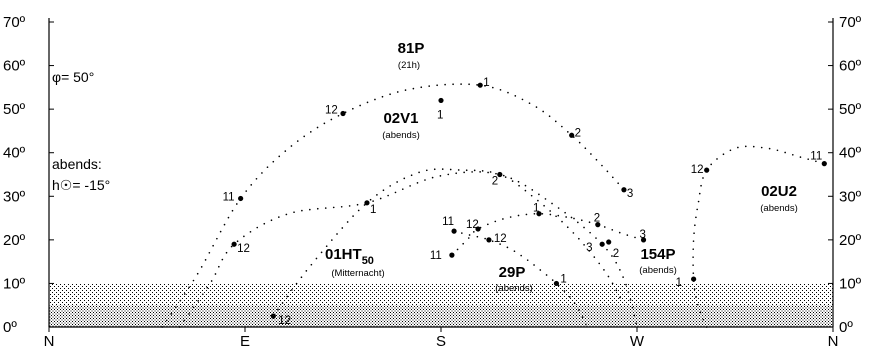 The width and height of the screenshot is (877, 346). I want to click on y-tick-label-left: 0º, so click(10, 327).